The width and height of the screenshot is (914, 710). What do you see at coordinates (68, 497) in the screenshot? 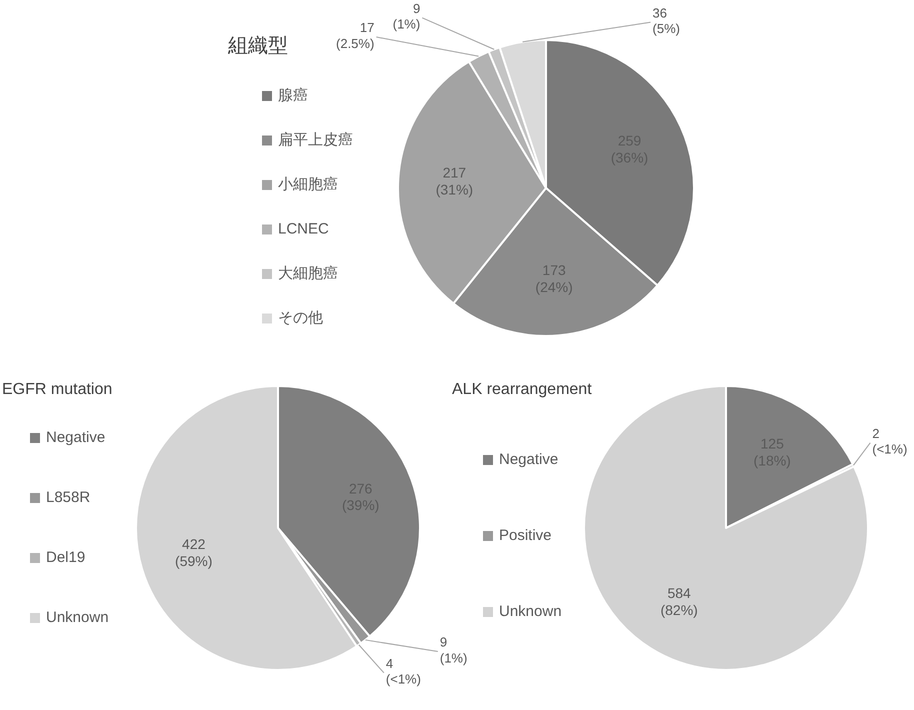
I see `legend-label: L858R` at bounding box center [68, 497].